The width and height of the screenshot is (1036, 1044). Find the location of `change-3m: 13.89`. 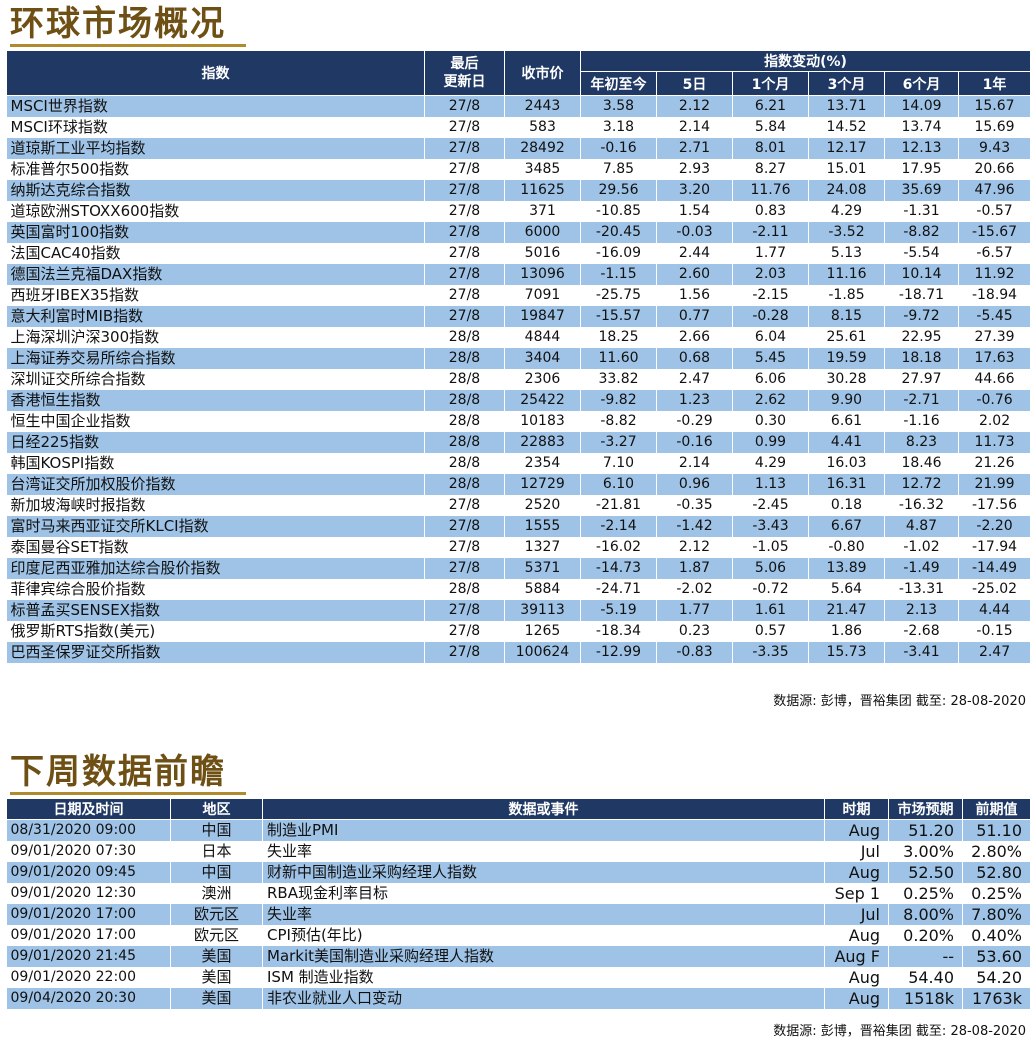

change-3m: 13.89 is located at coordinates (846, 568).